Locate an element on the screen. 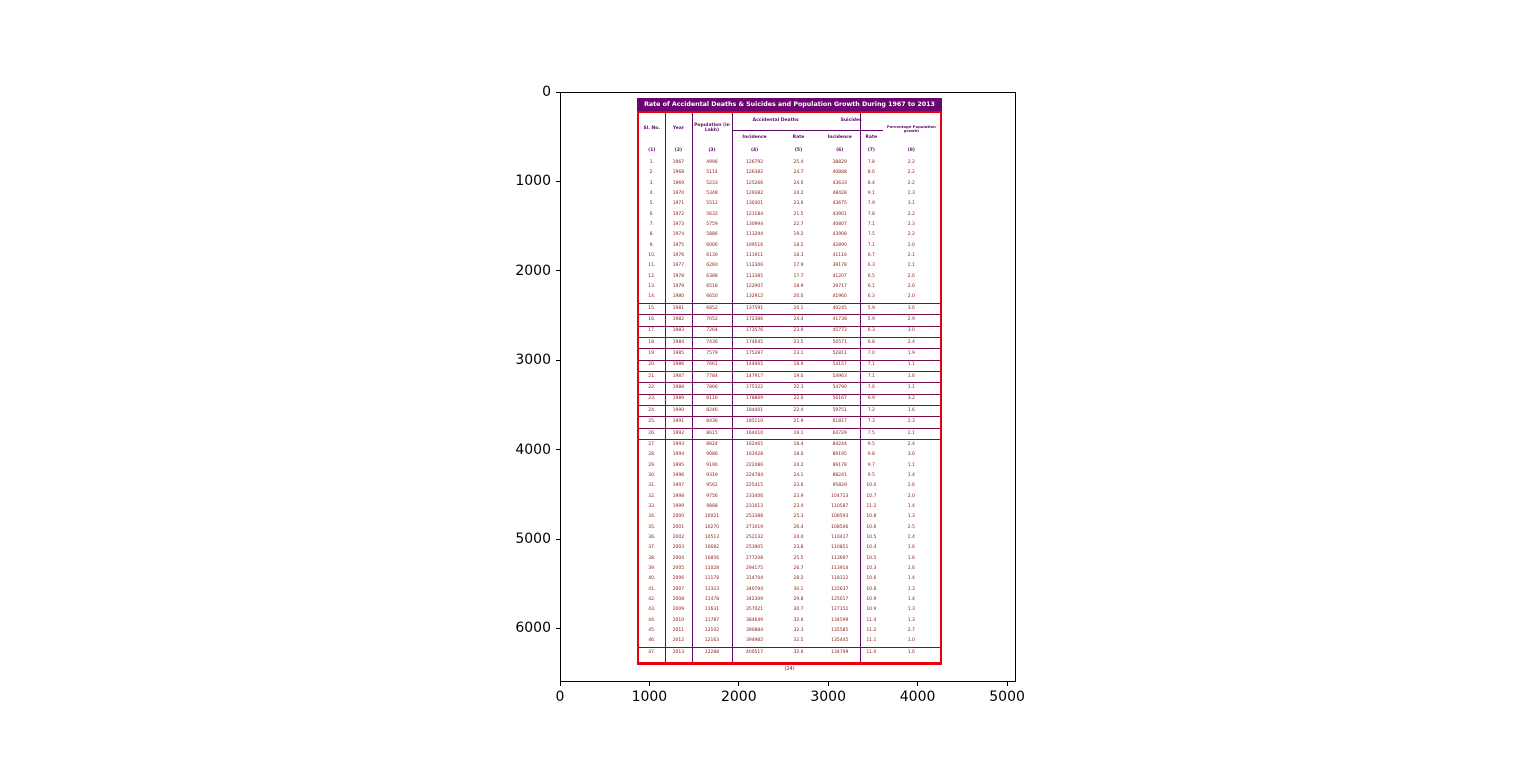 This screenshot has height=767, width=1536. table-cell: 26.7 is located at coordinates (798, 568).